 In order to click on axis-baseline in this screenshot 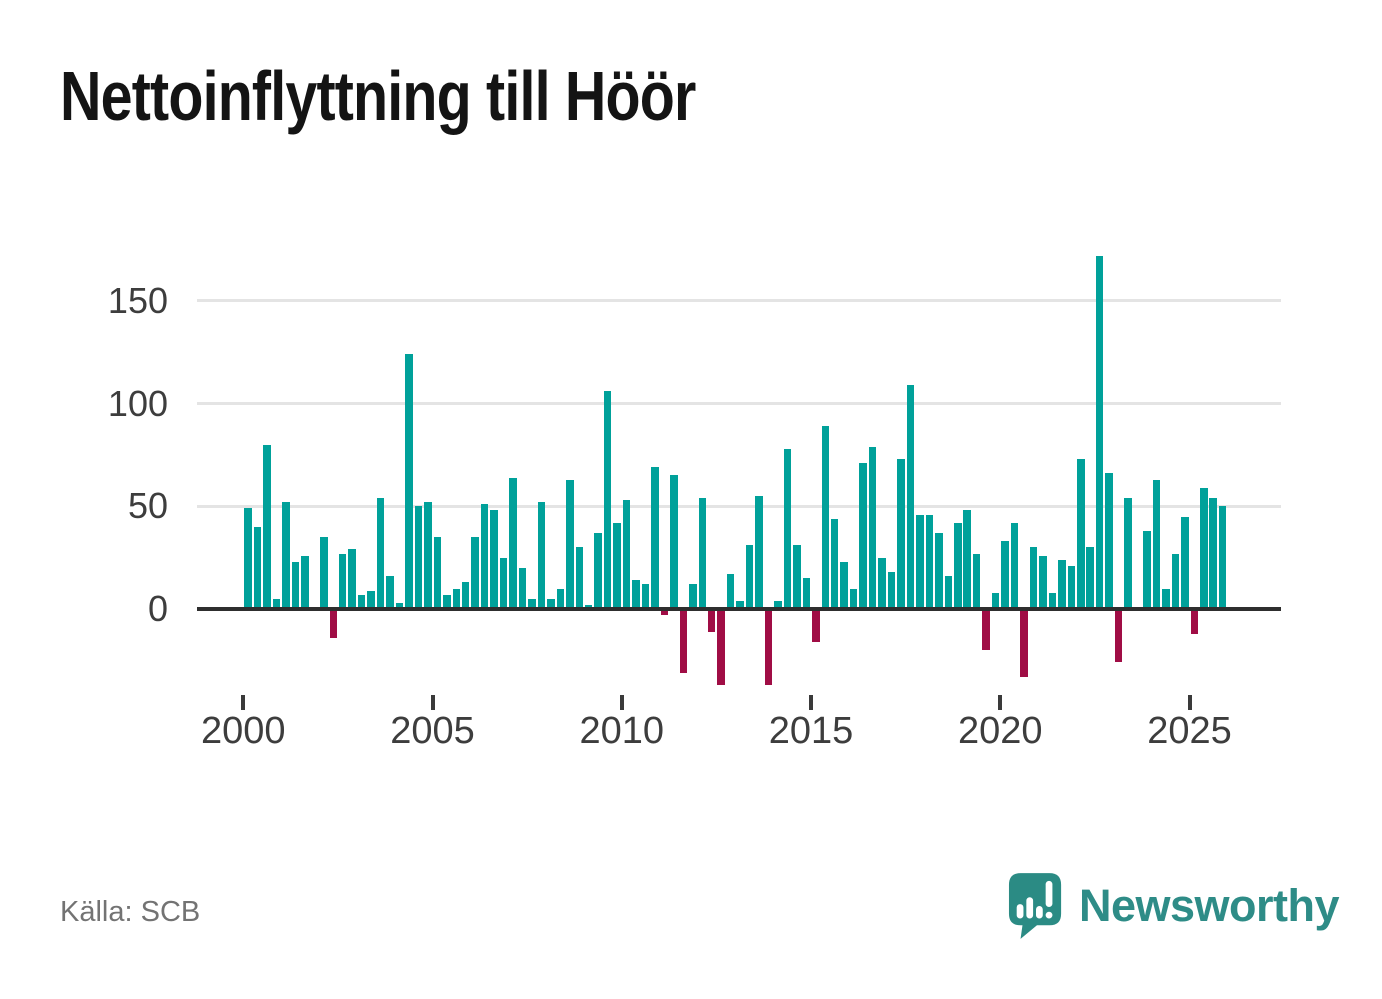, I will do `click(739, 609)`.